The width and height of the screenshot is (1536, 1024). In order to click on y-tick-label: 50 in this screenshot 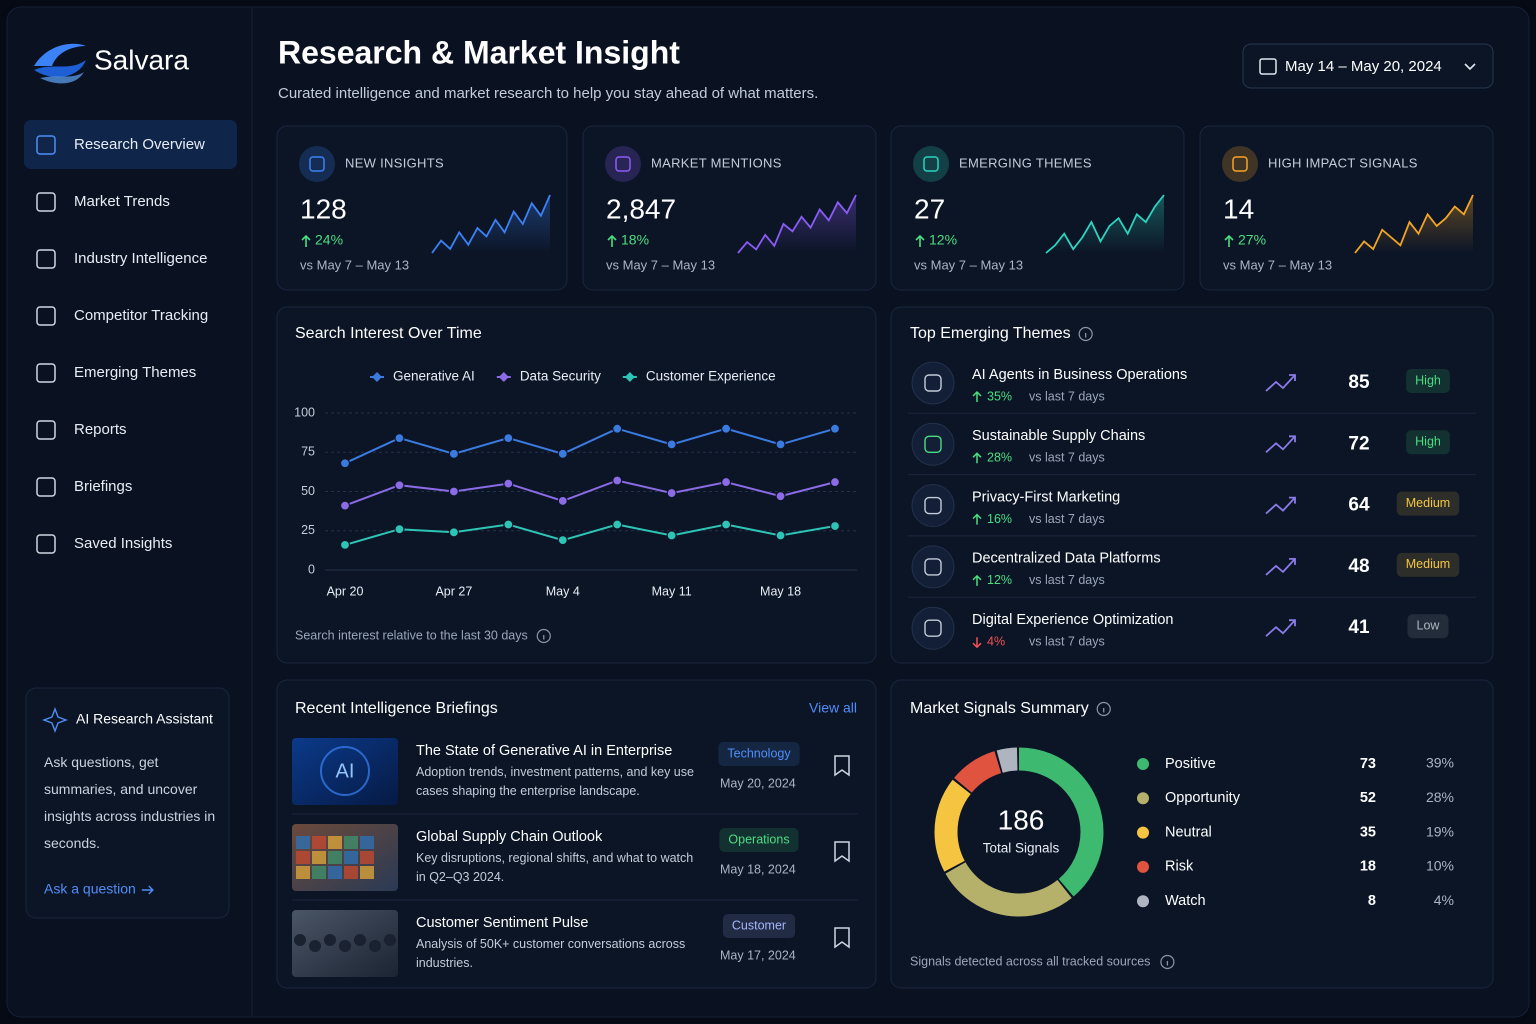, I will do `click(308, 491)`.